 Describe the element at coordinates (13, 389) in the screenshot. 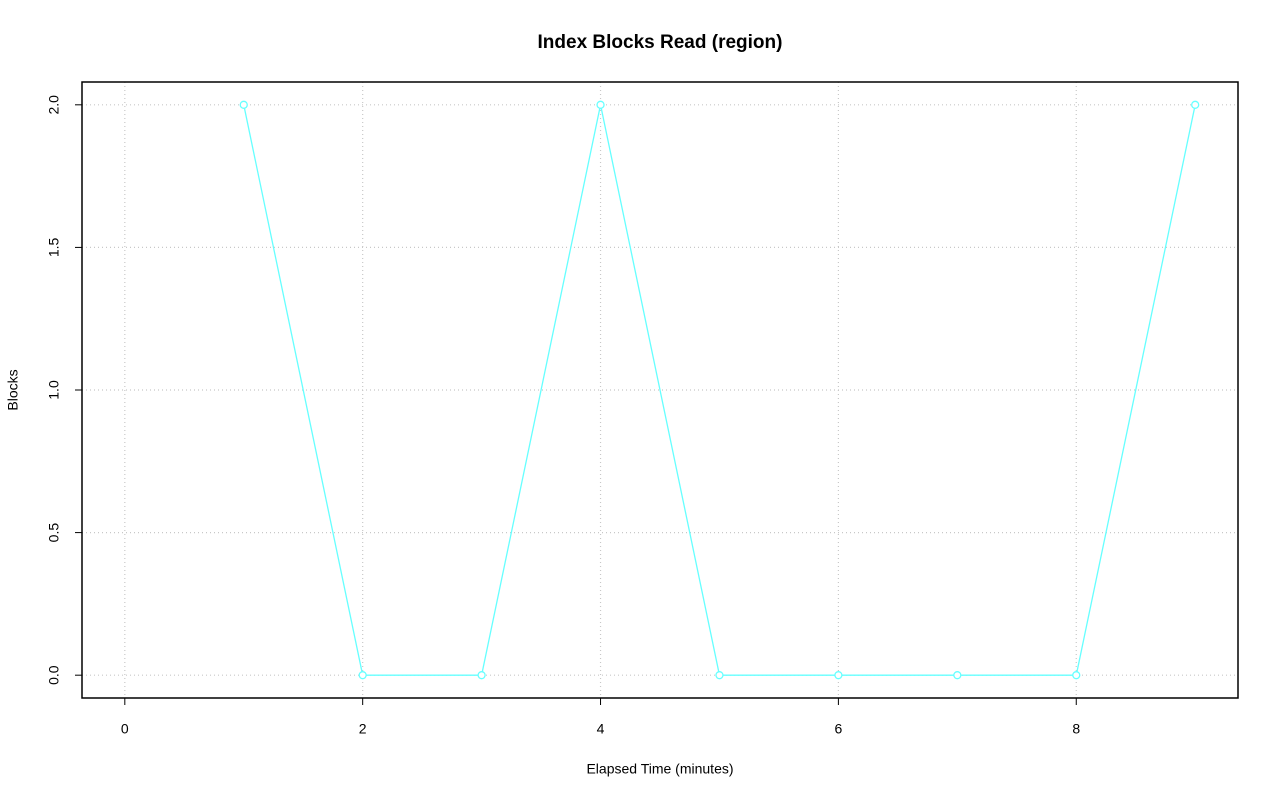

I see `y-axis-label: Blocks` at that location.